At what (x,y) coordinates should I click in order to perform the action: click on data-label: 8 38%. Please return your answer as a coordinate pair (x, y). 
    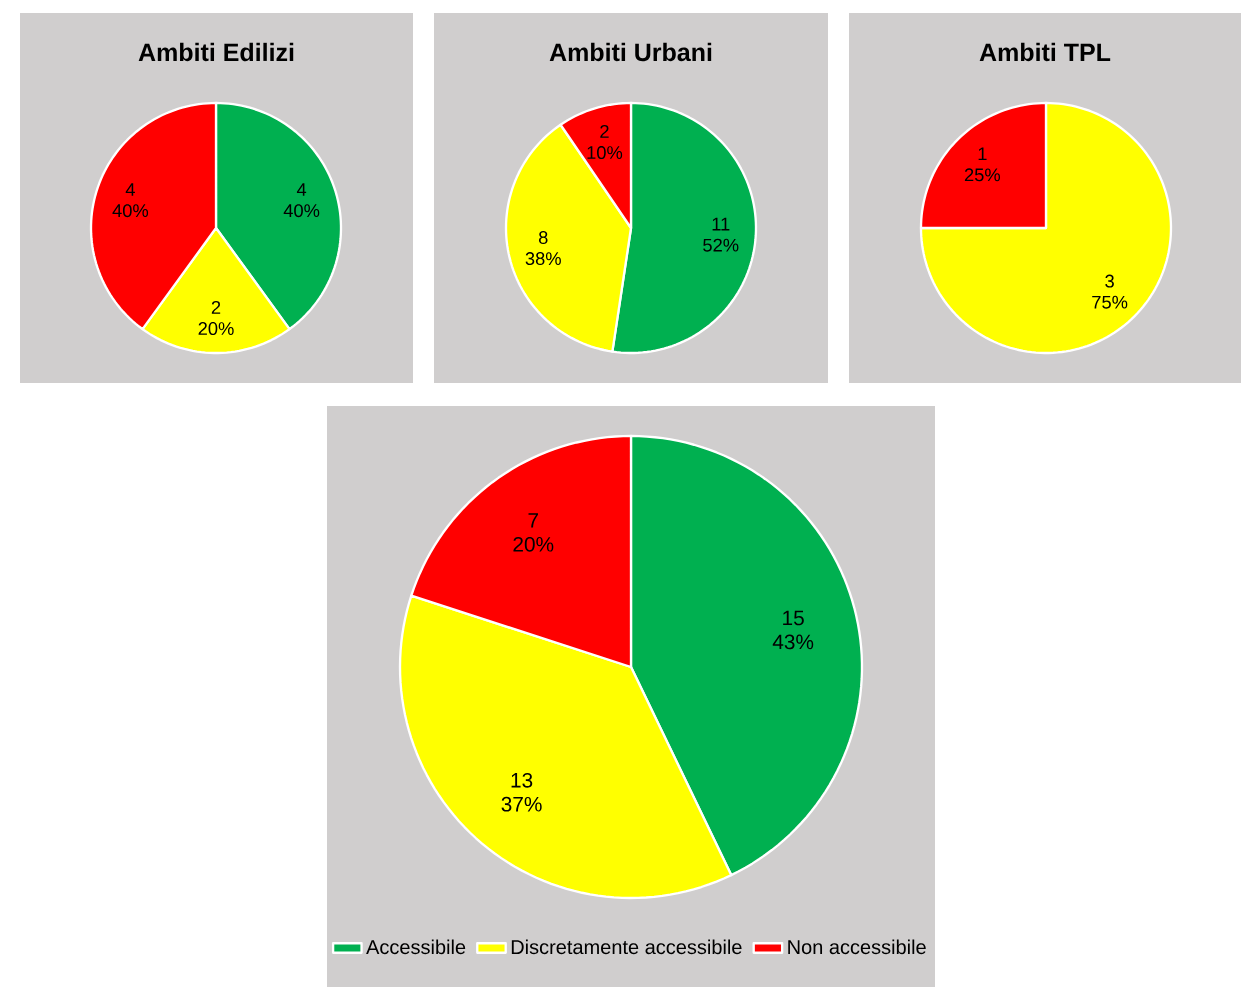
    Looking at the image, I should click on (543, 248).